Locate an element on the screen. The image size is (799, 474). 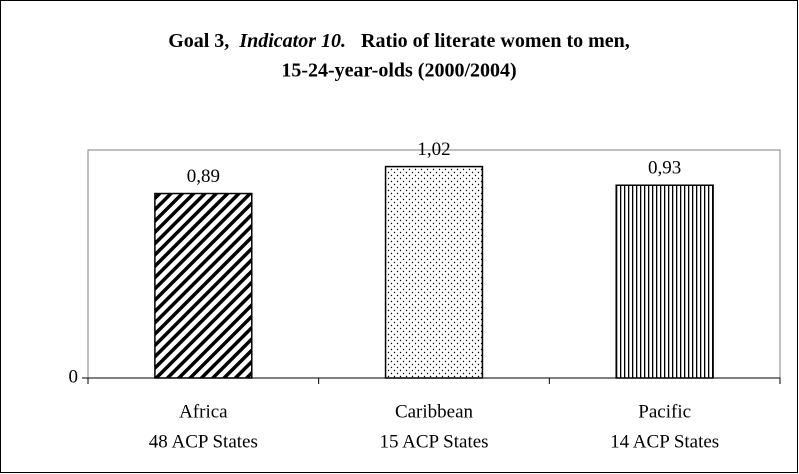
x-tick-label: Africa is located at coordinates (203, 411).